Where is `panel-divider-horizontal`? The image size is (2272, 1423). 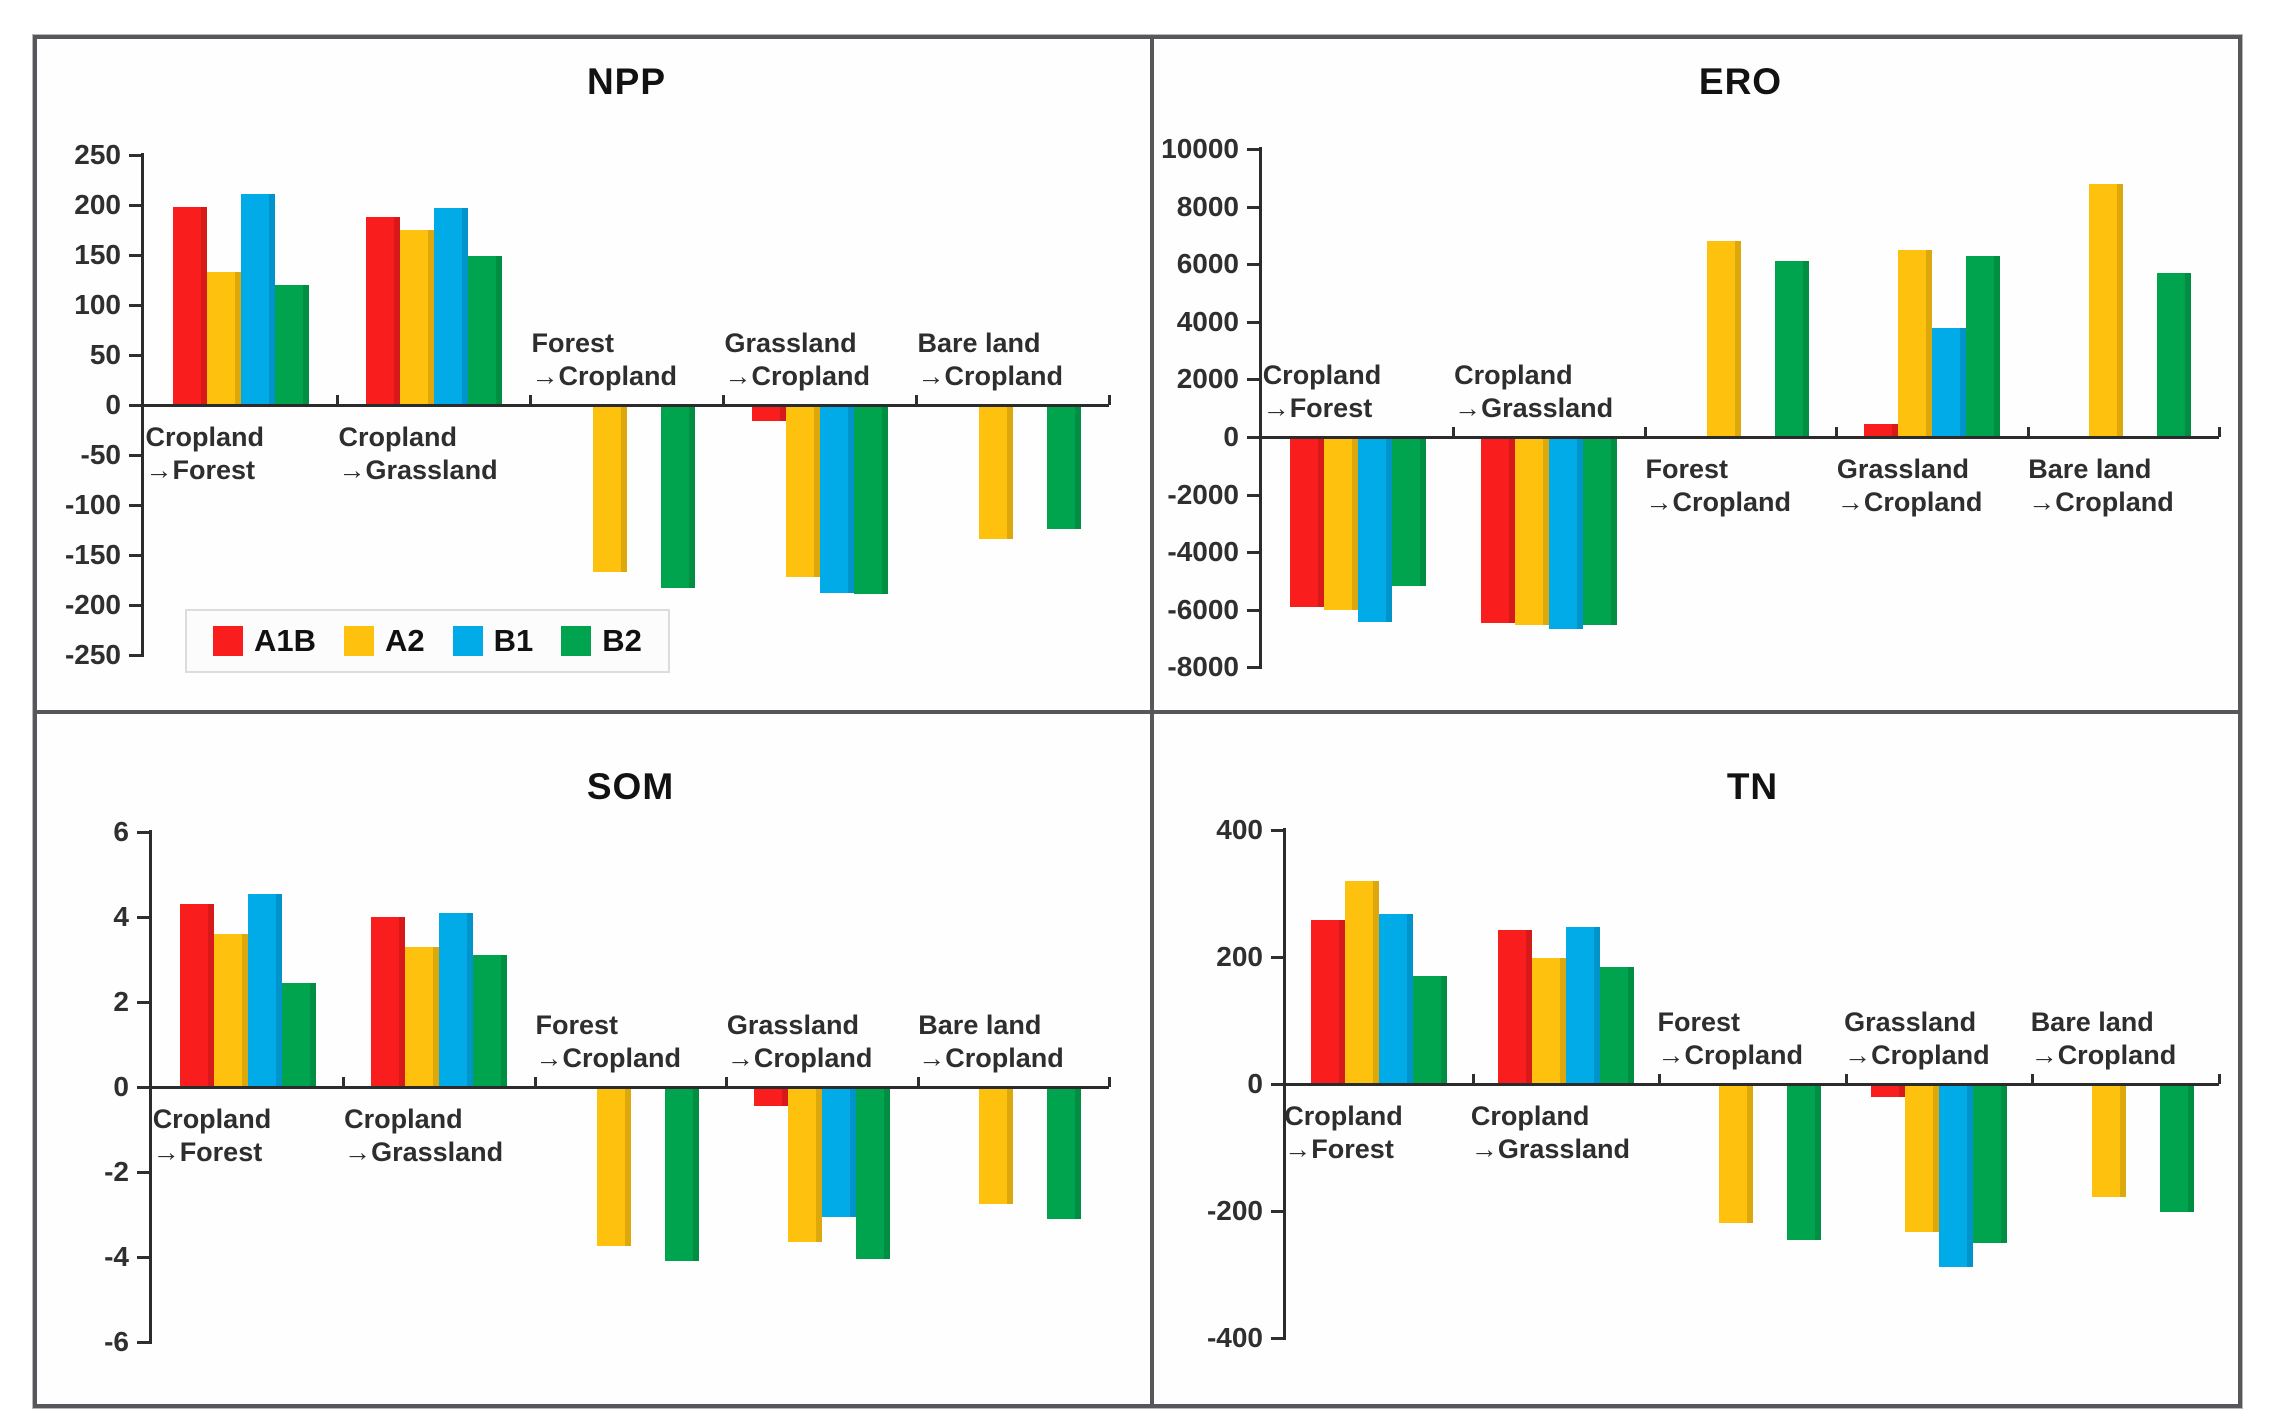 panel-divider-horizontal is located at coordinates (1137, 712).